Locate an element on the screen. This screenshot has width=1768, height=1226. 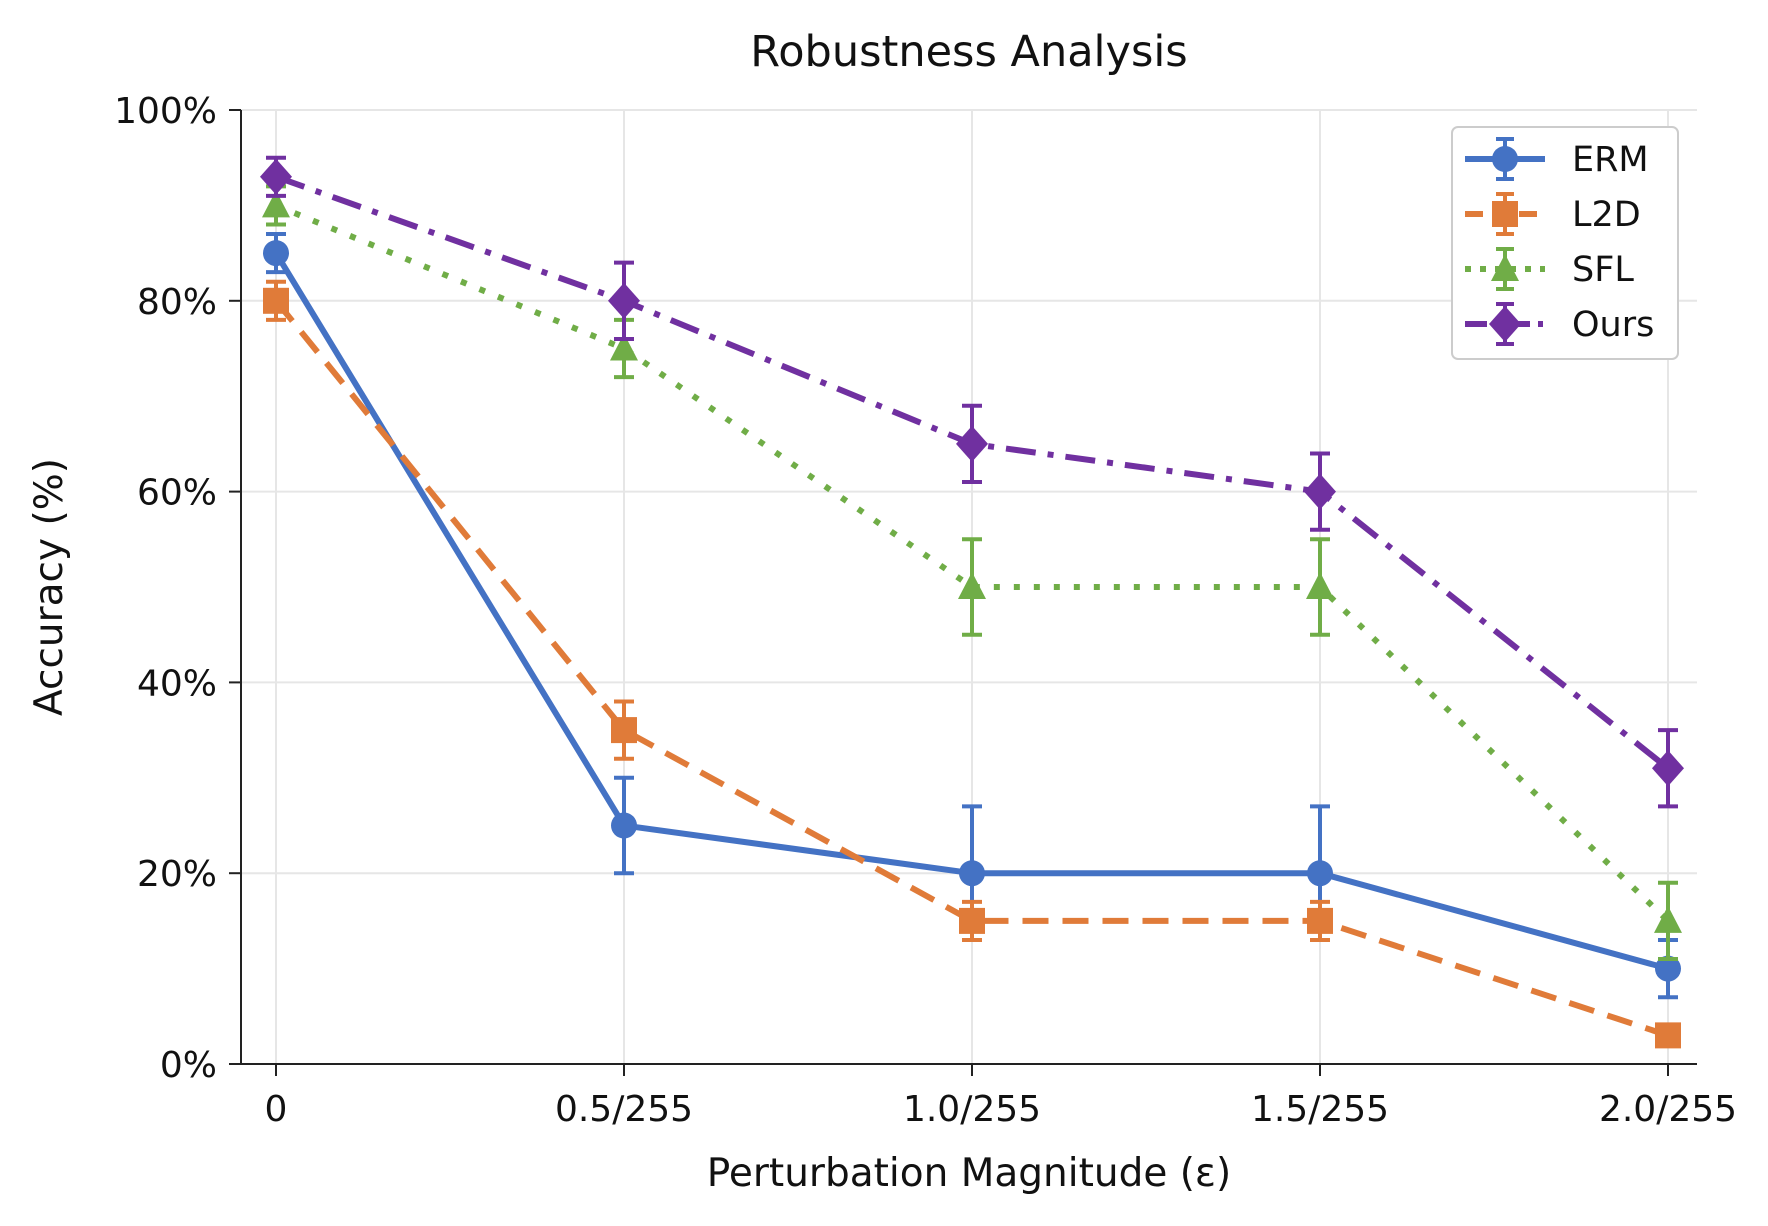
x-tick-label: 2.0/255 is located at coordinates (1668, 1109).